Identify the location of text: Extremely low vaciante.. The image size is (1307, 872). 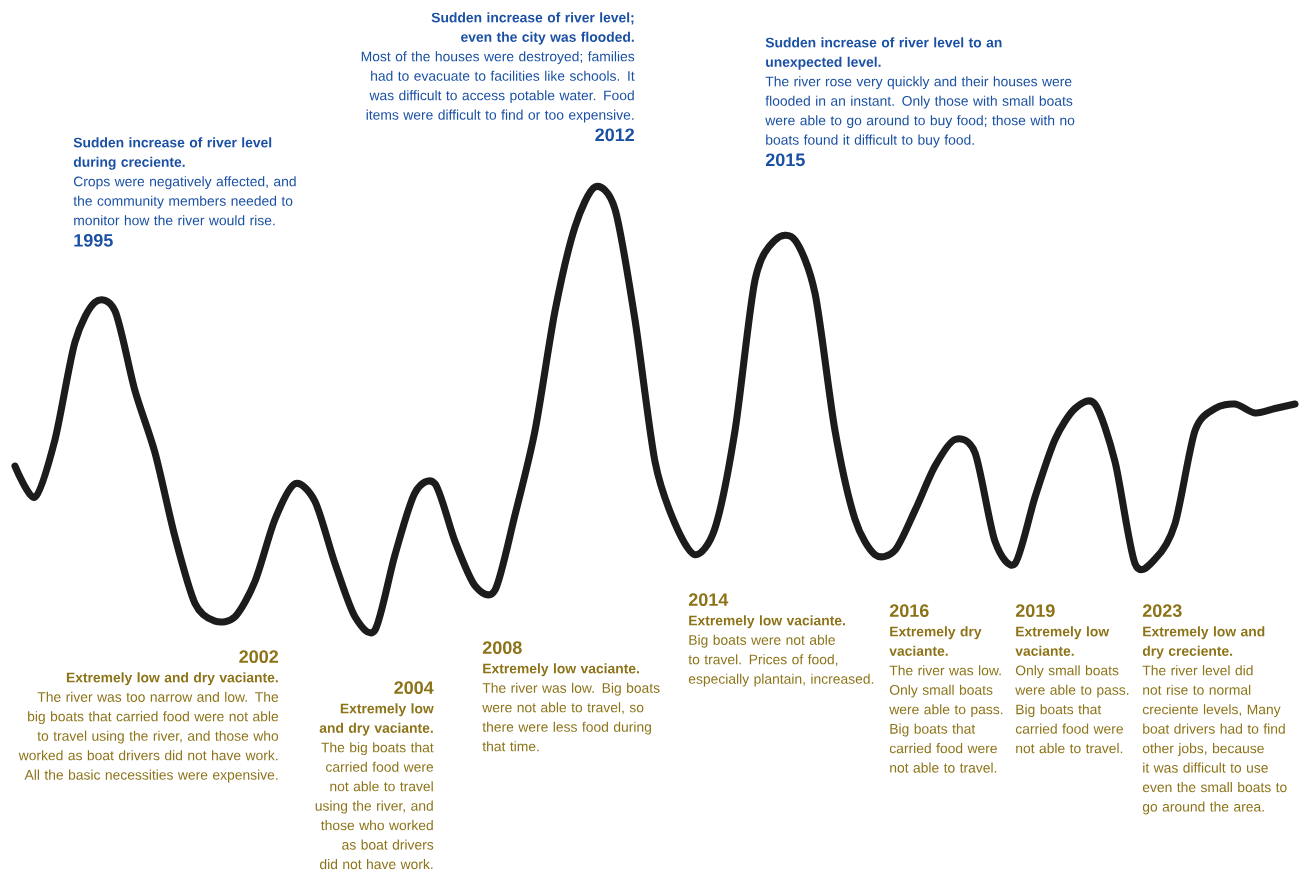
(561, 670).